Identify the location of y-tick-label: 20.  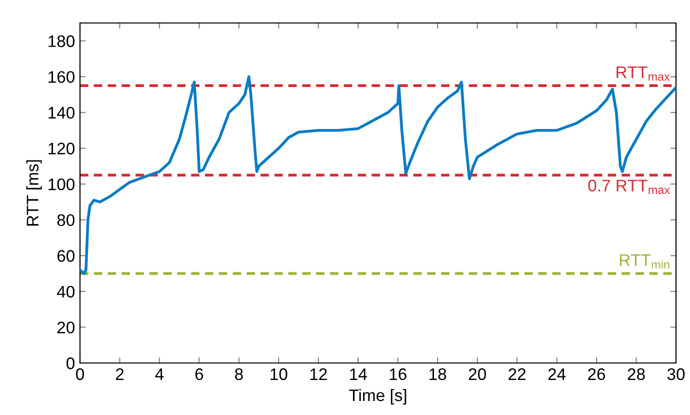
(65, 328).